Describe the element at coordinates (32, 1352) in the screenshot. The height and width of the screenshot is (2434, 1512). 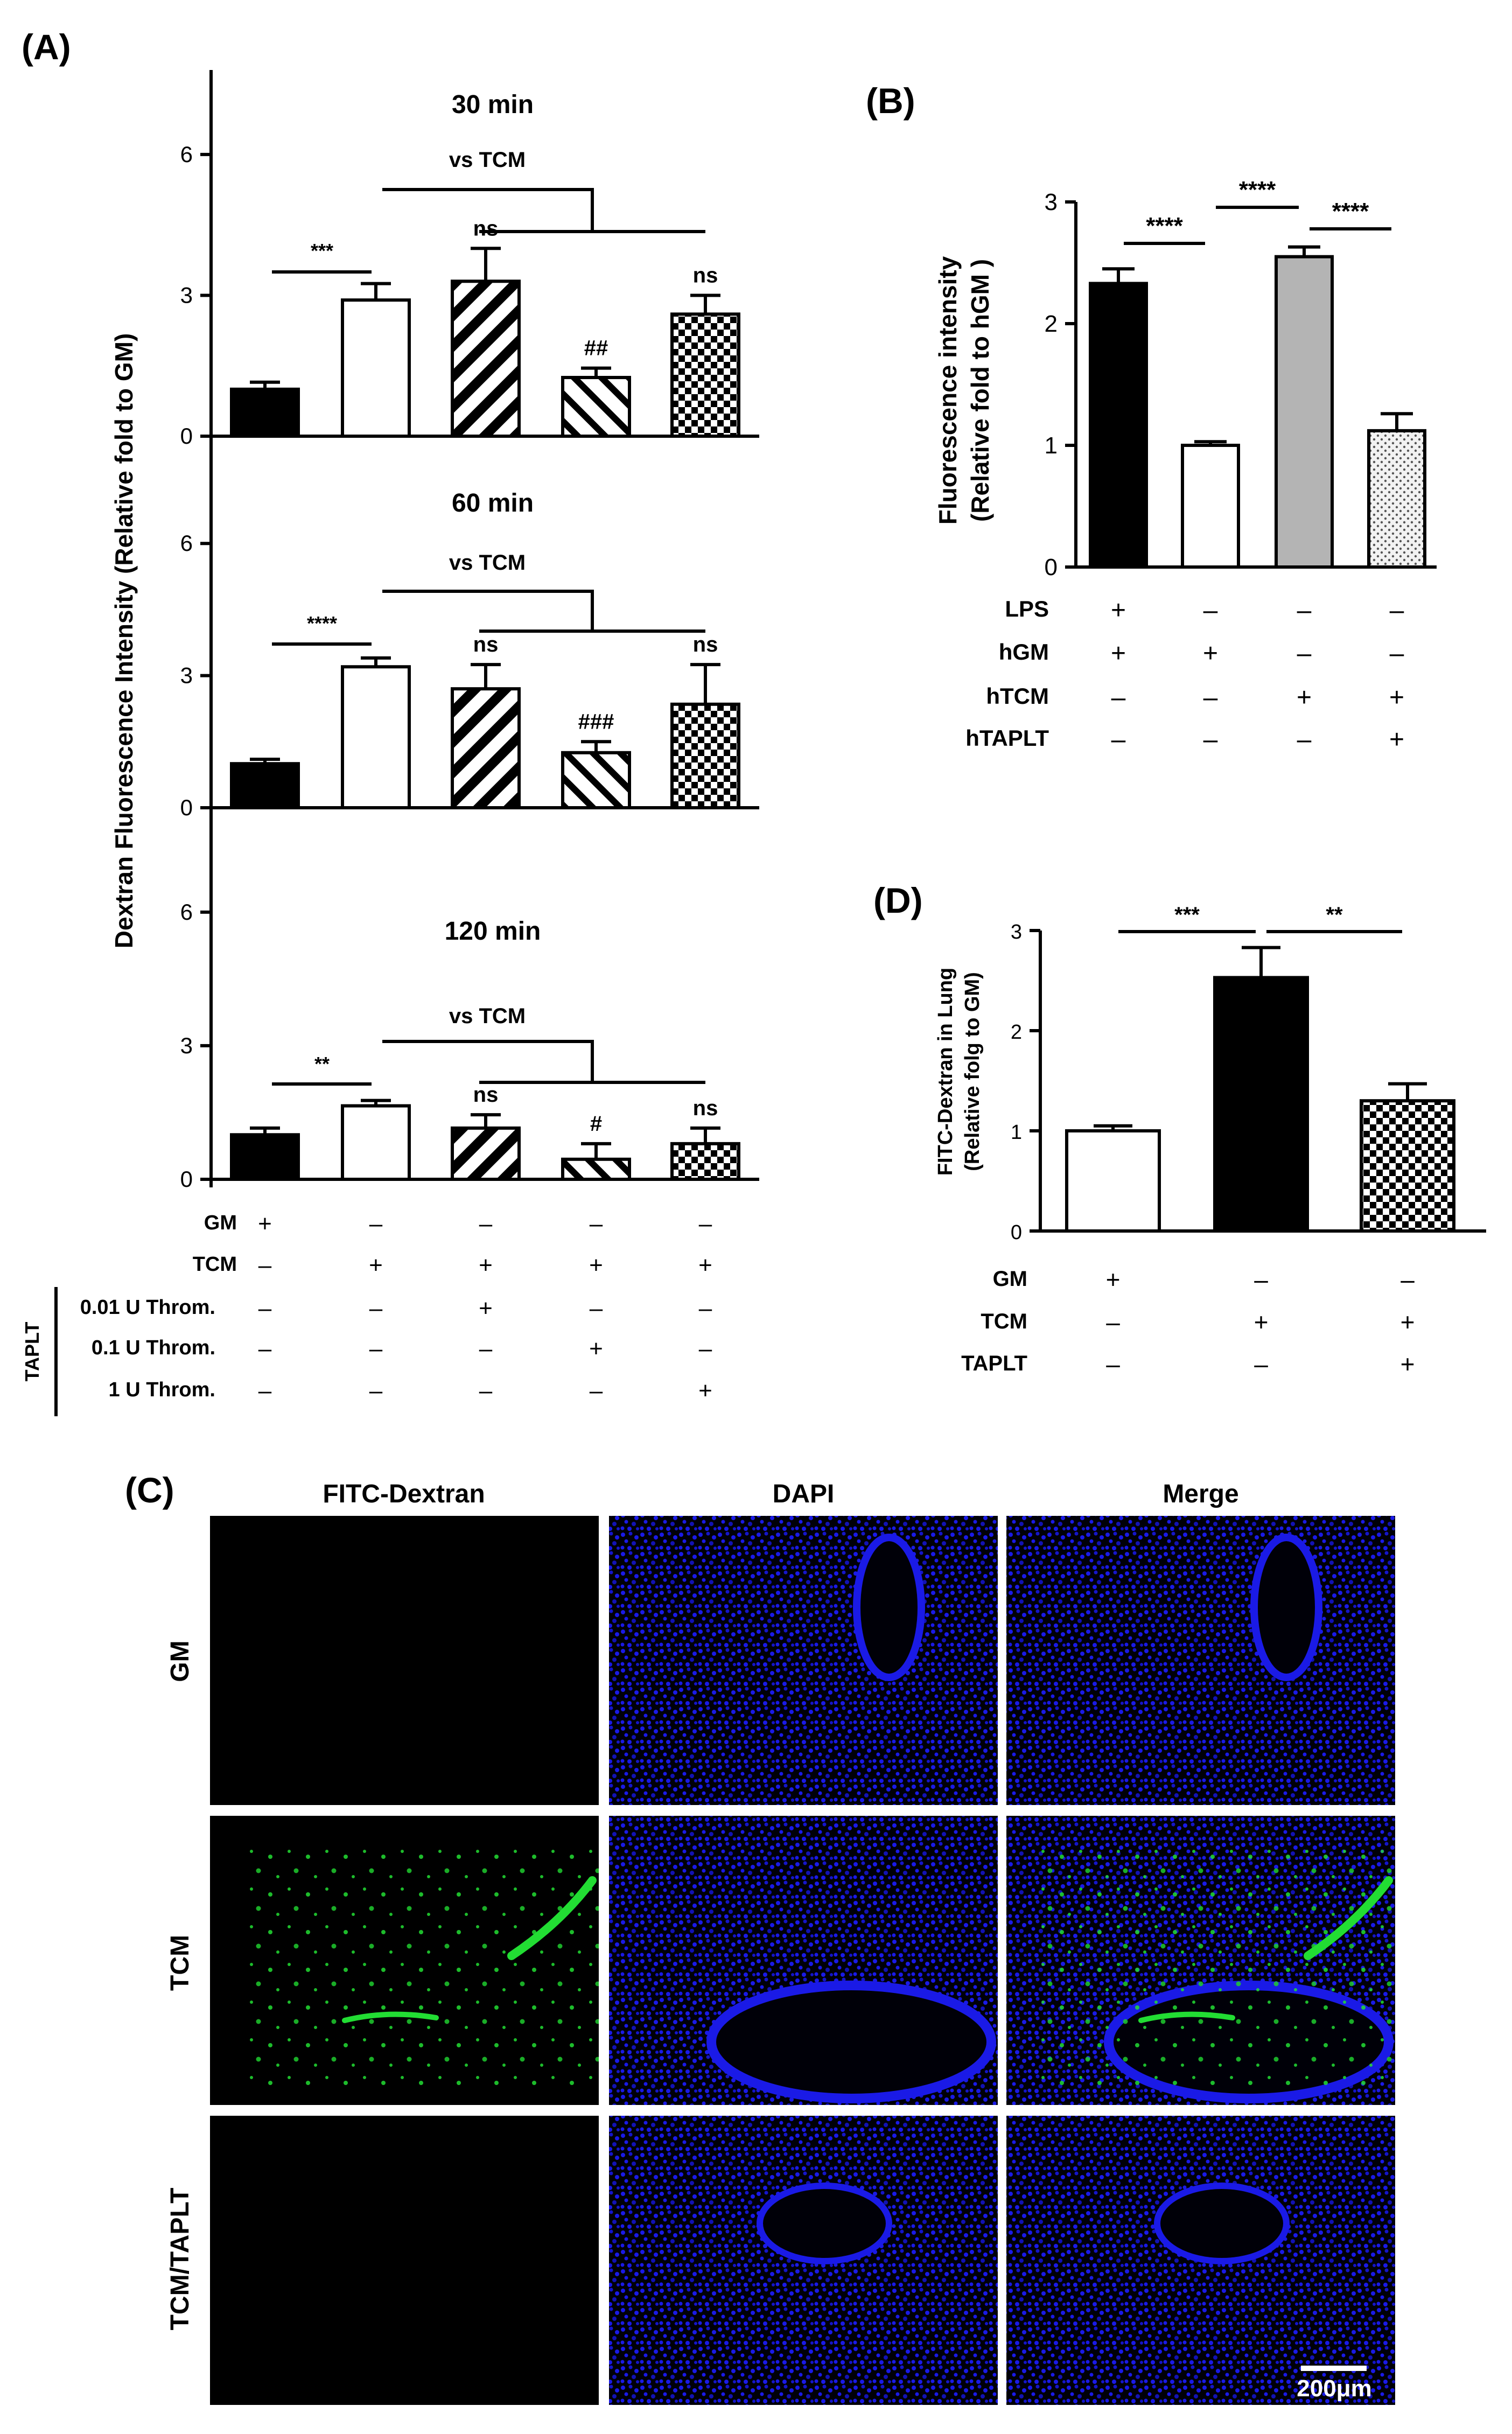
I see `panel-a-taplt-label: TAPLT` at that location.